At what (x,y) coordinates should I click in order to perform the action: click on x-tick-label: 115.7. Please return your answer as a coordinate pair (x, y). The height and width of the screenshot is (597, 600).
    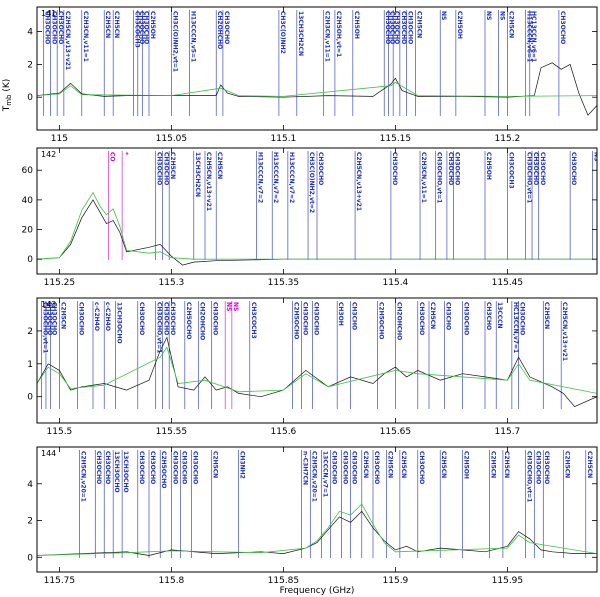
    Looking at the image, I should click on (508, 432).